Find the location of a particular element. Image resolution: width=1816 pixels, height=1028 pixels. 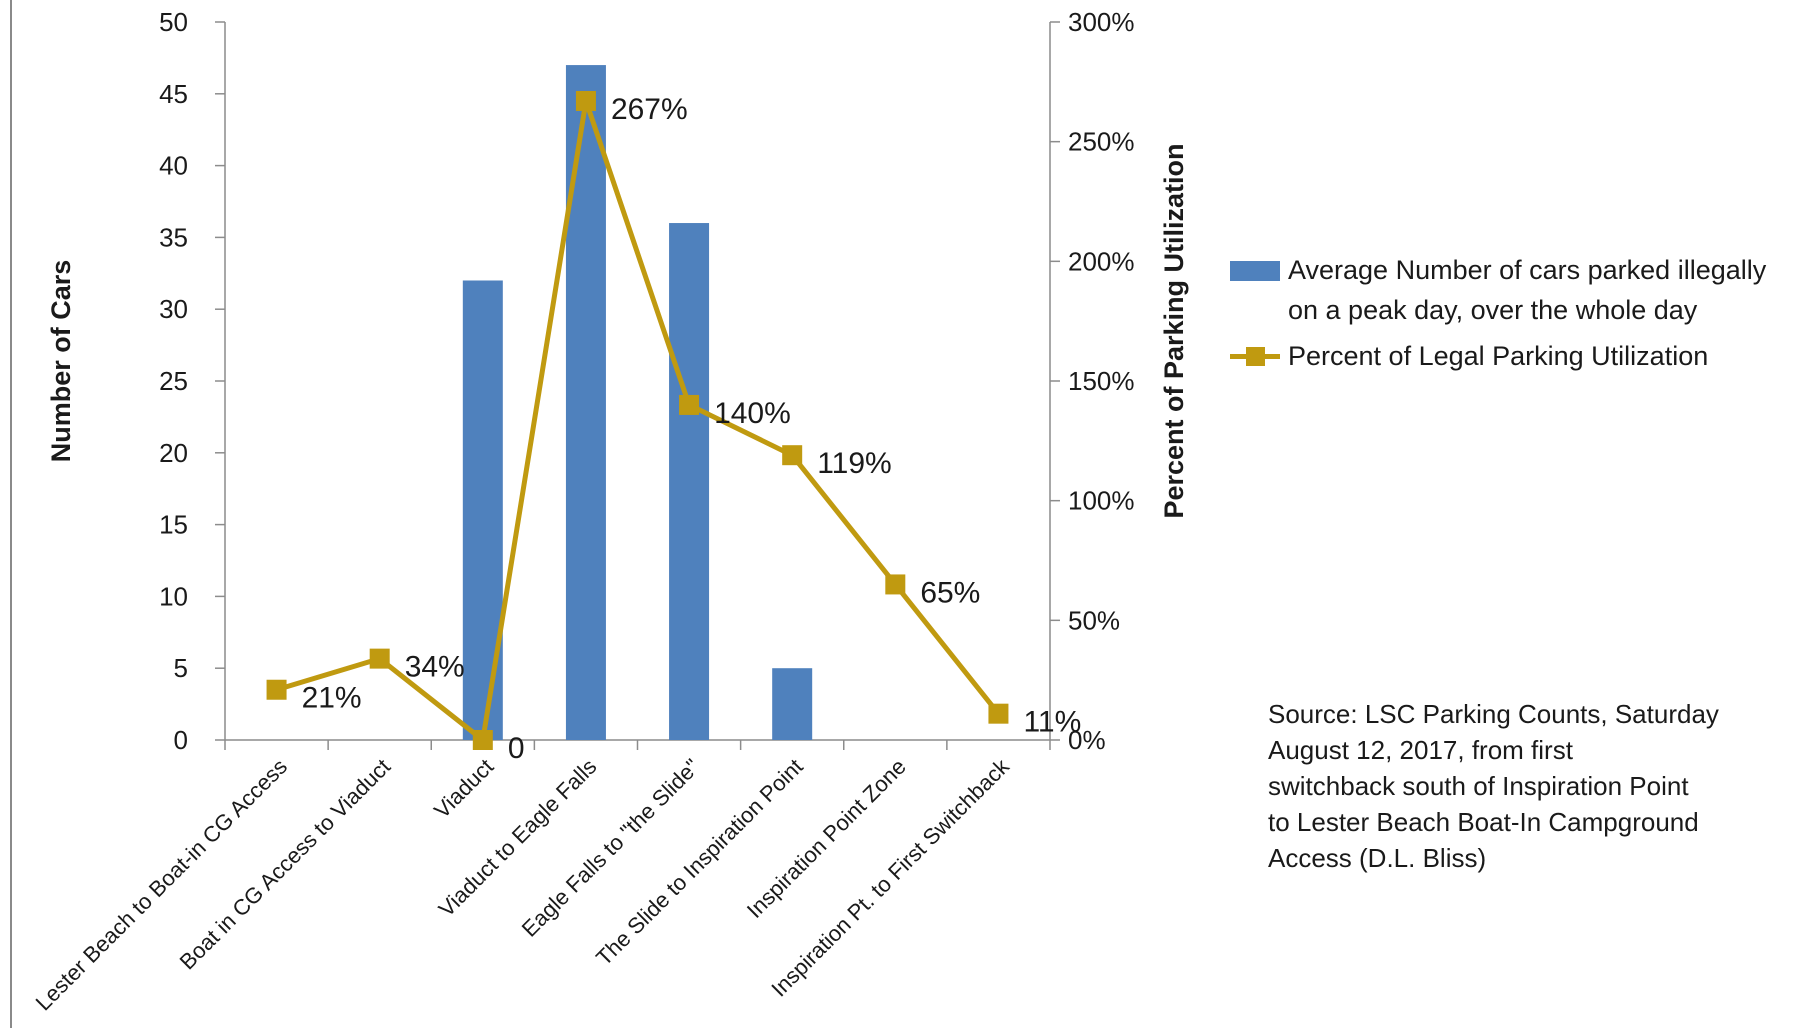

y-tick-label: 35 is located at coordinates (173, 237).